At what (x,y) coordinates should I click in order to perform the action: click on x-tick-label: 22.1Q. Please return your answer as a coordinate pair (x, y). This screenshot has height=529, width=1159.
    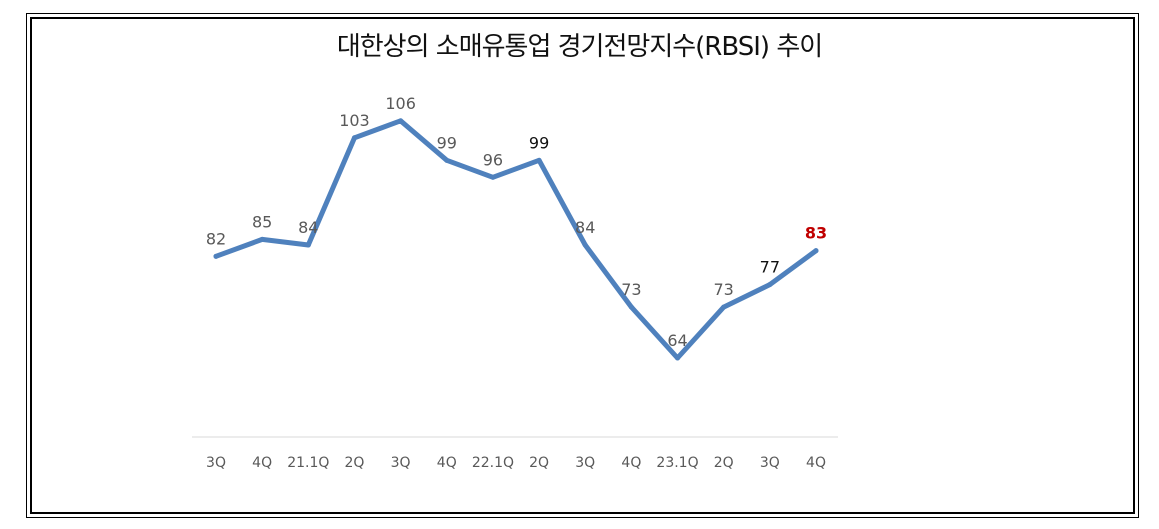
    Looking at the image, I should click on (493, 463).